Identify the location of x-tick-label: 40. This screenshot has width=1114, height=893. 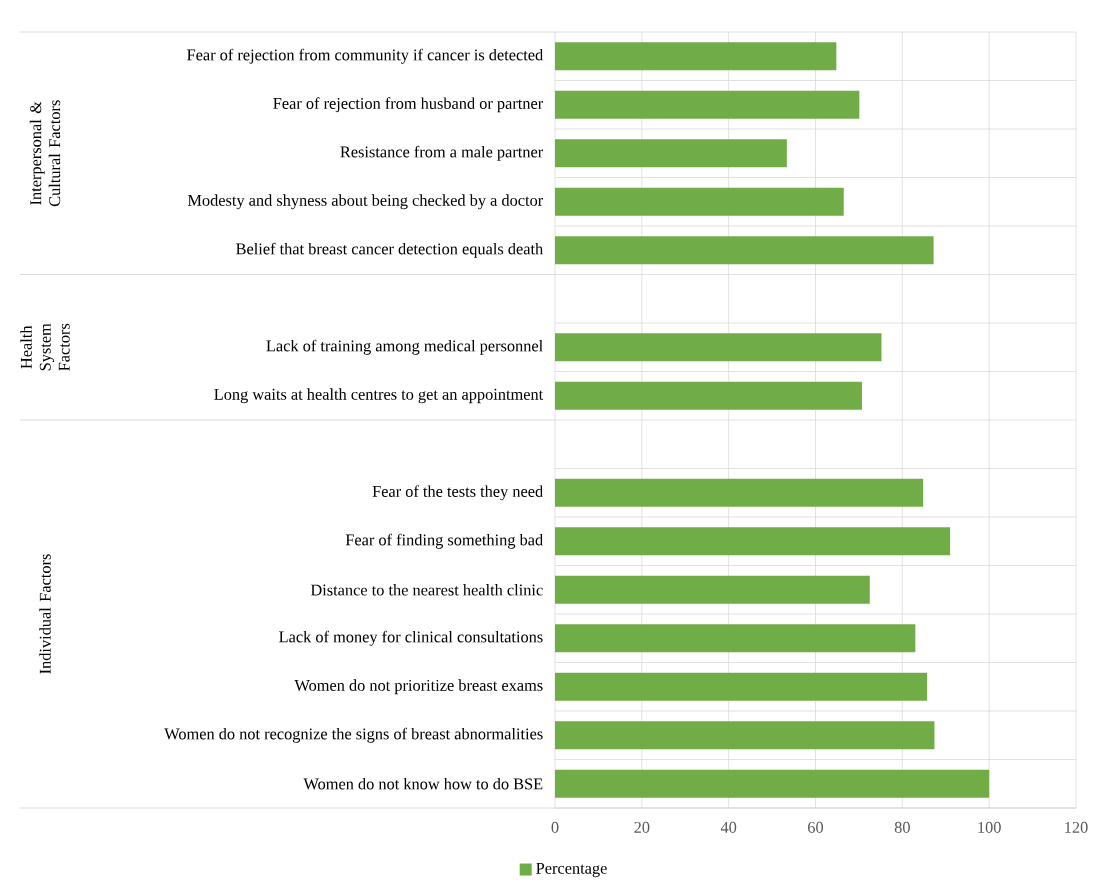
(728, 827).